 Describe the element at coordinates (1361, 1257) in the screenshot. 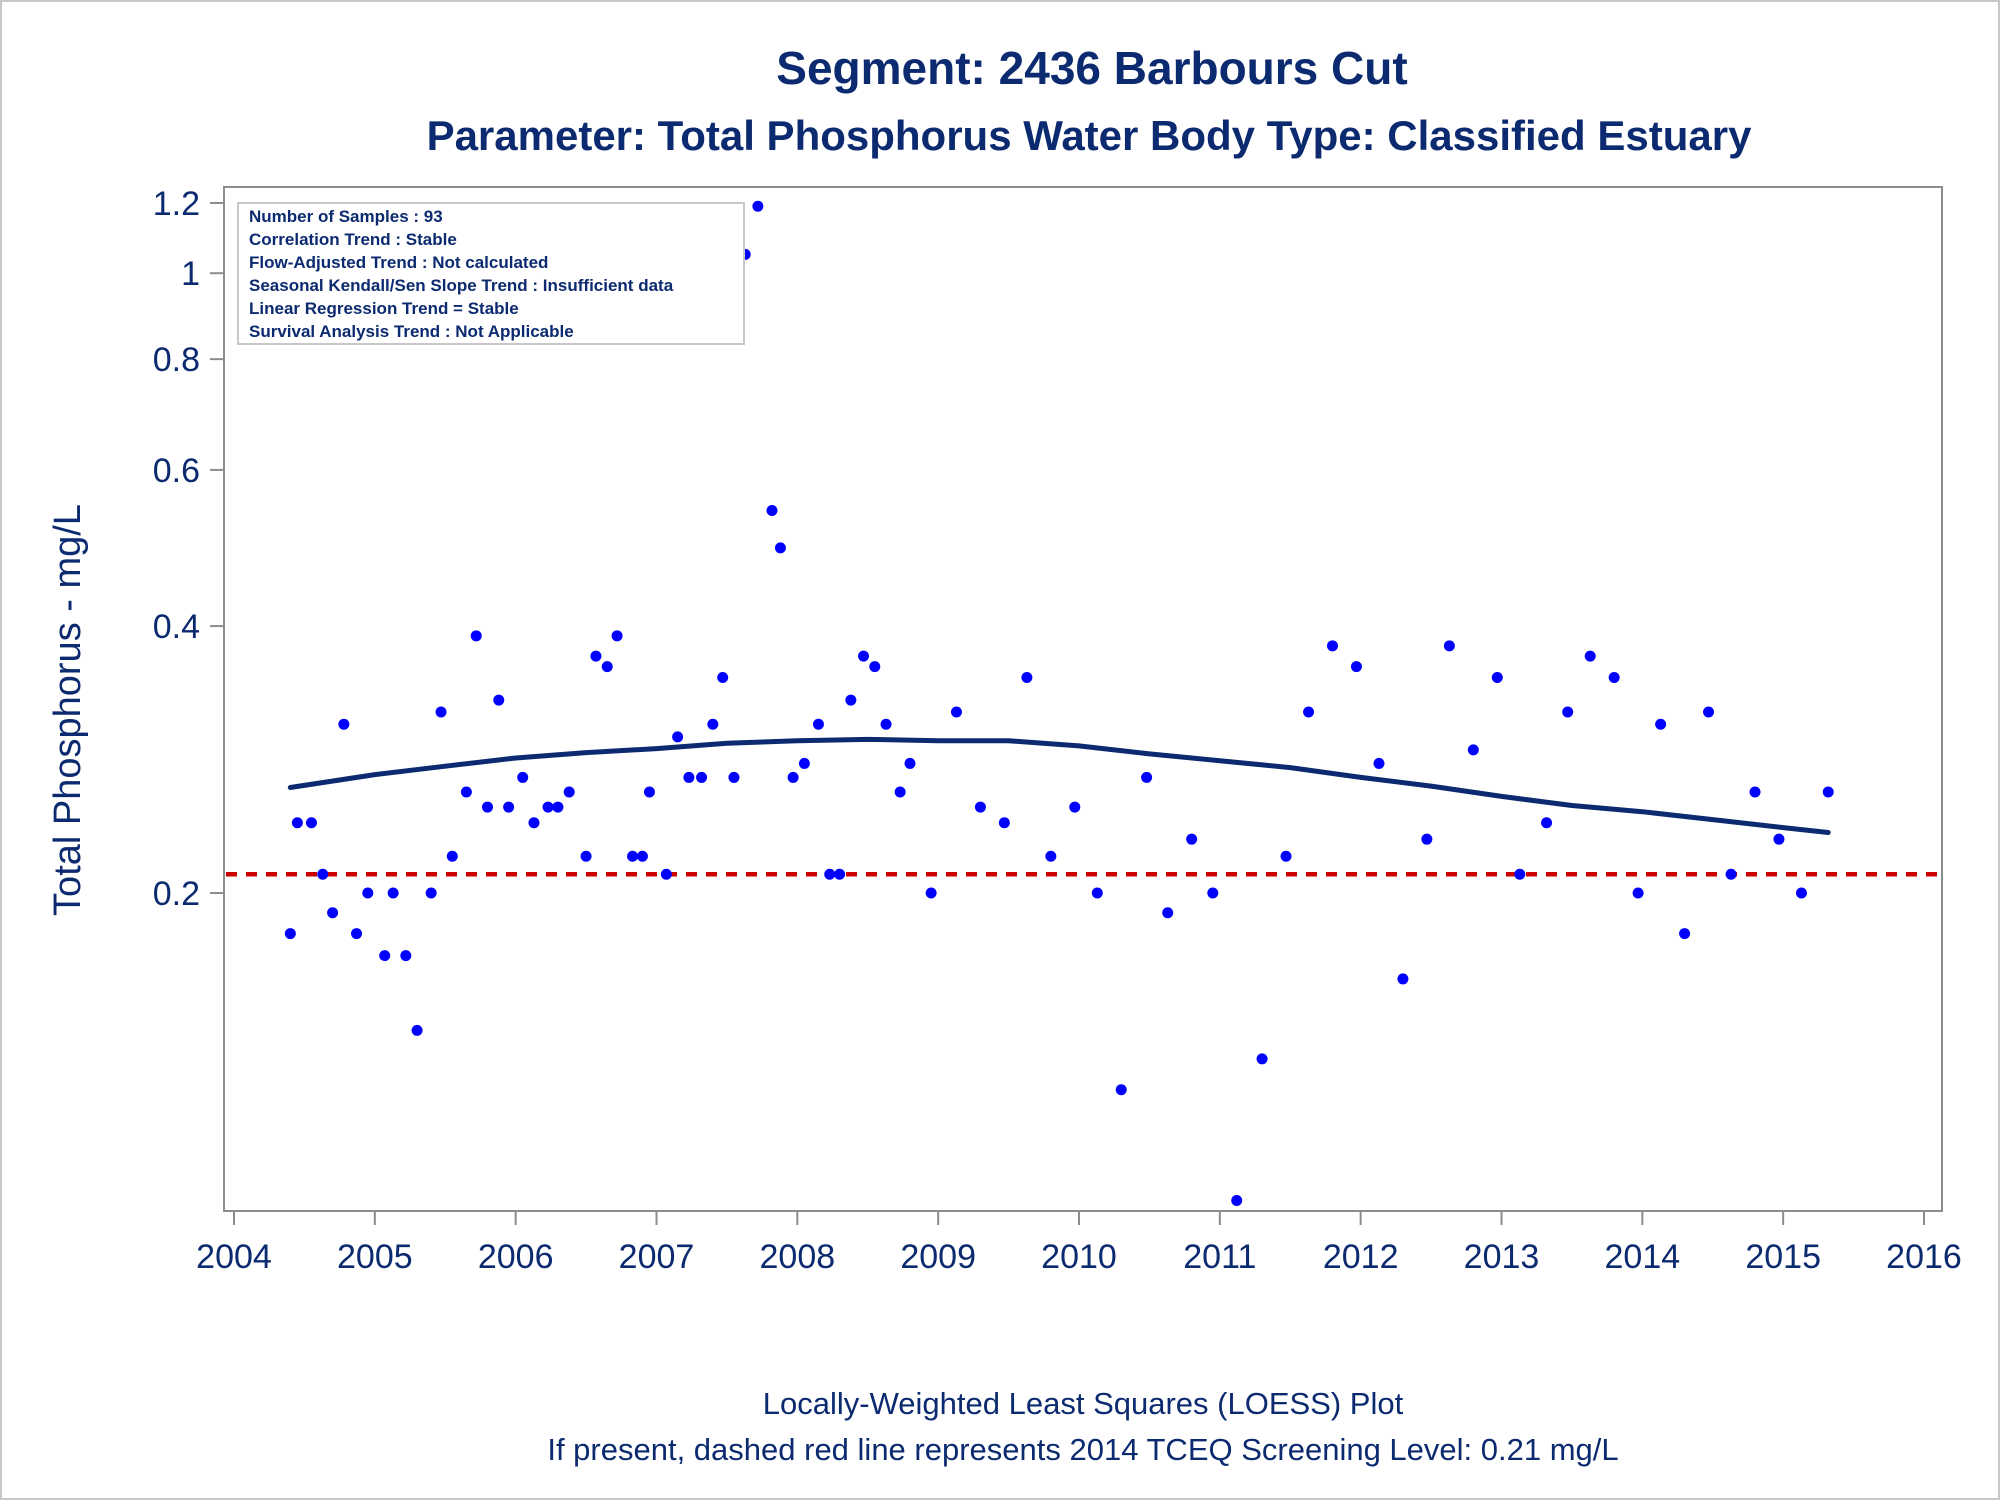

I see `x-tick-label: 2012` at that location.